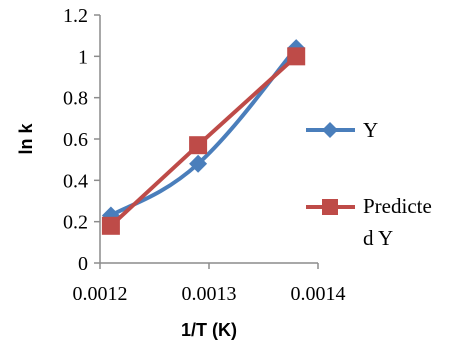 This screenshot has height=347, width=453. What do you see at coordinates (198, 163) in the screenshot?
I see `data-point-diamond` at bounding box center [198, 163].